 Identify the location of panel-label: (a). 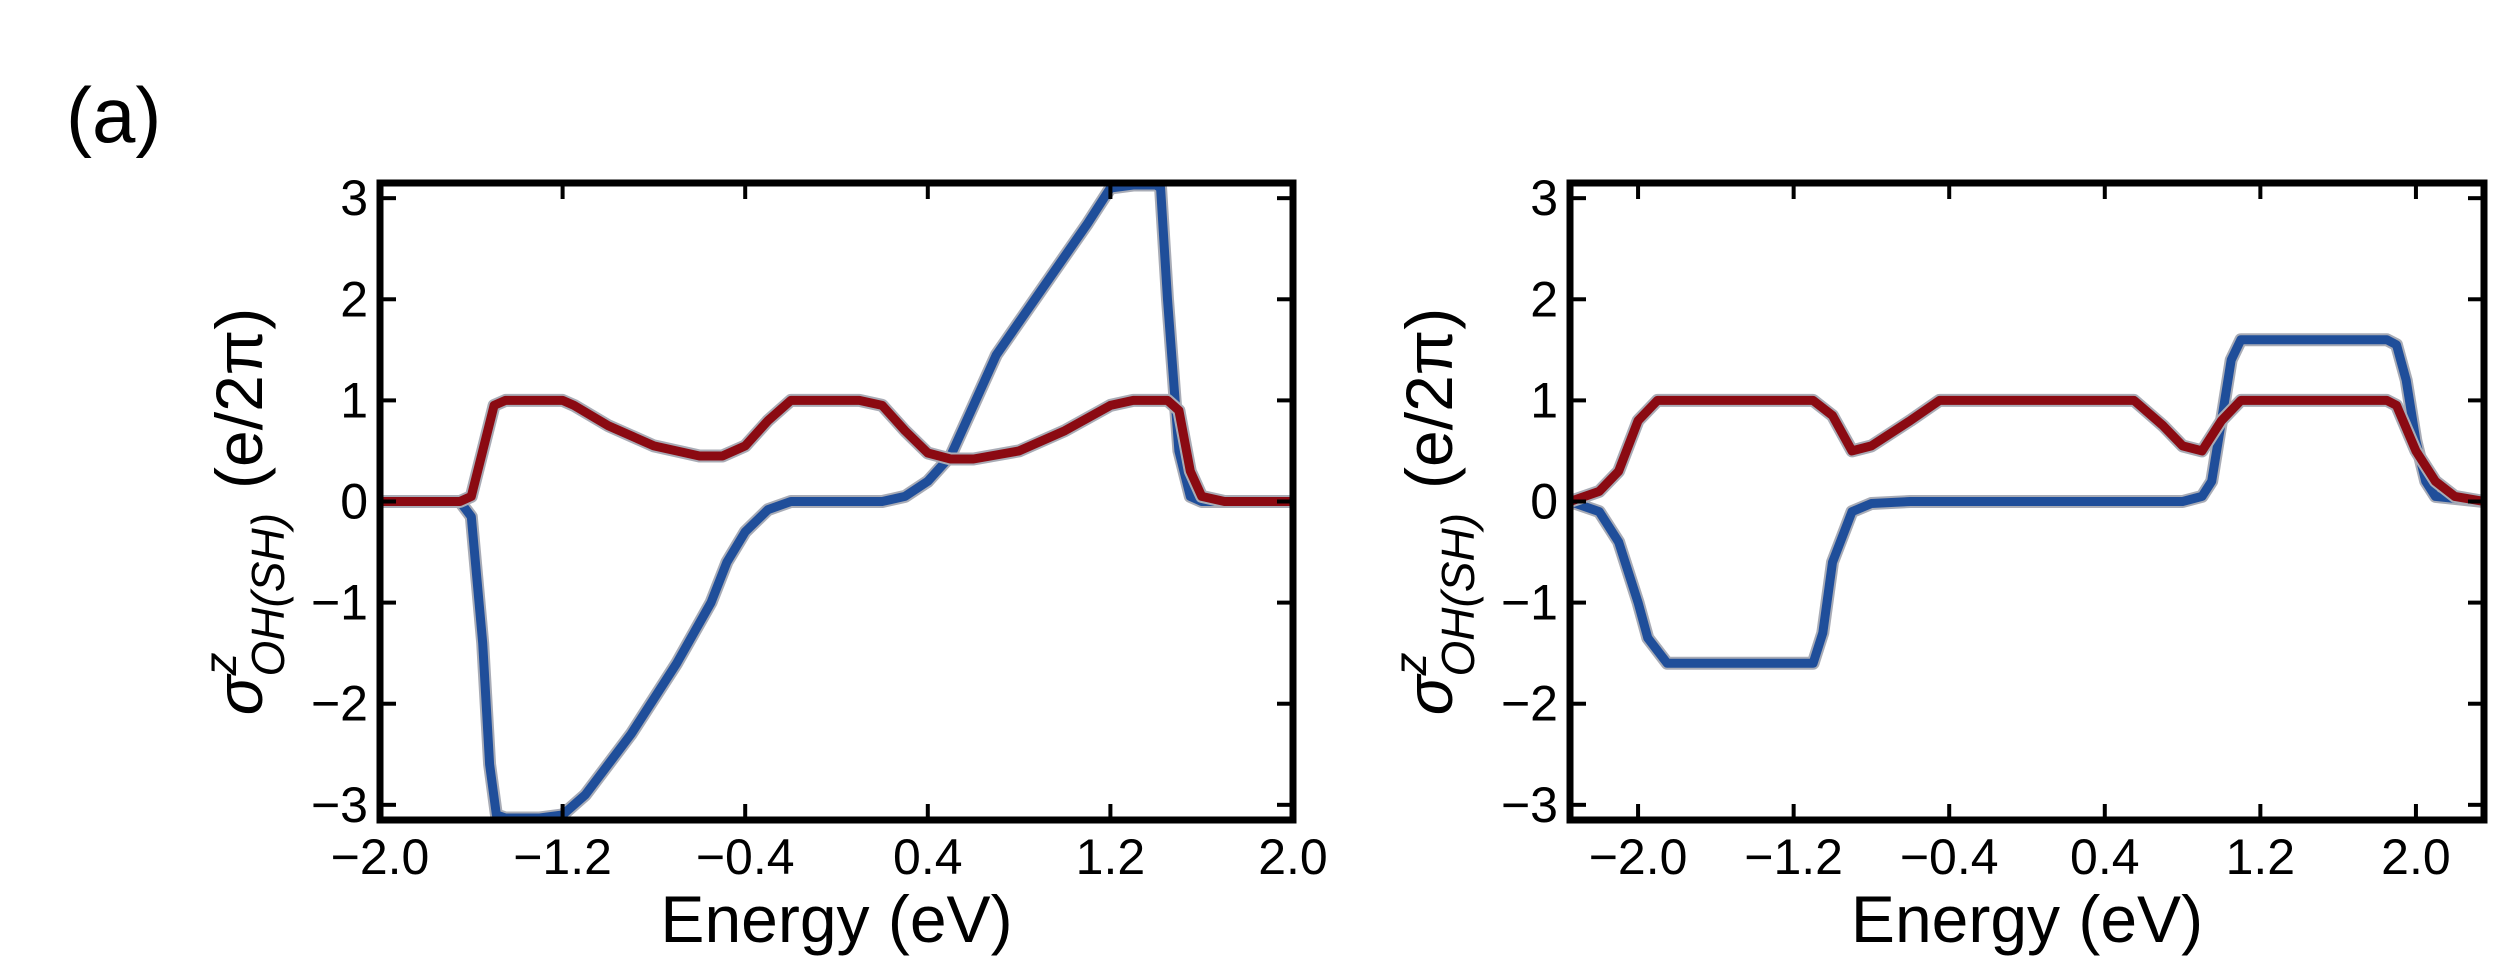
(114, 115).